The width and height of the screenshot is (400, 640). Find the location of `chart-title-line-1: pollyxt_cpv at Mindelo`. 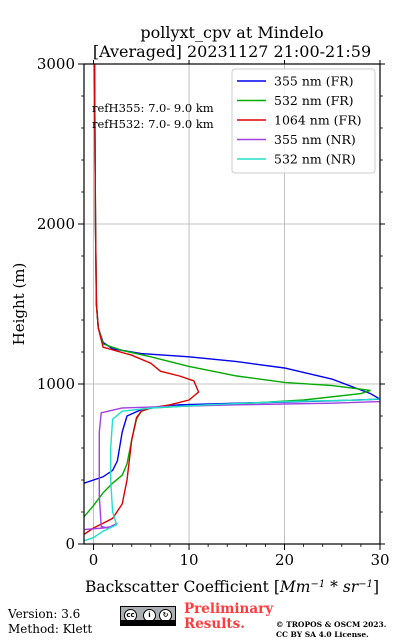

chart-title-line-1: pollyxt_cpv at Mindelo is located at coordinates (231, 32).